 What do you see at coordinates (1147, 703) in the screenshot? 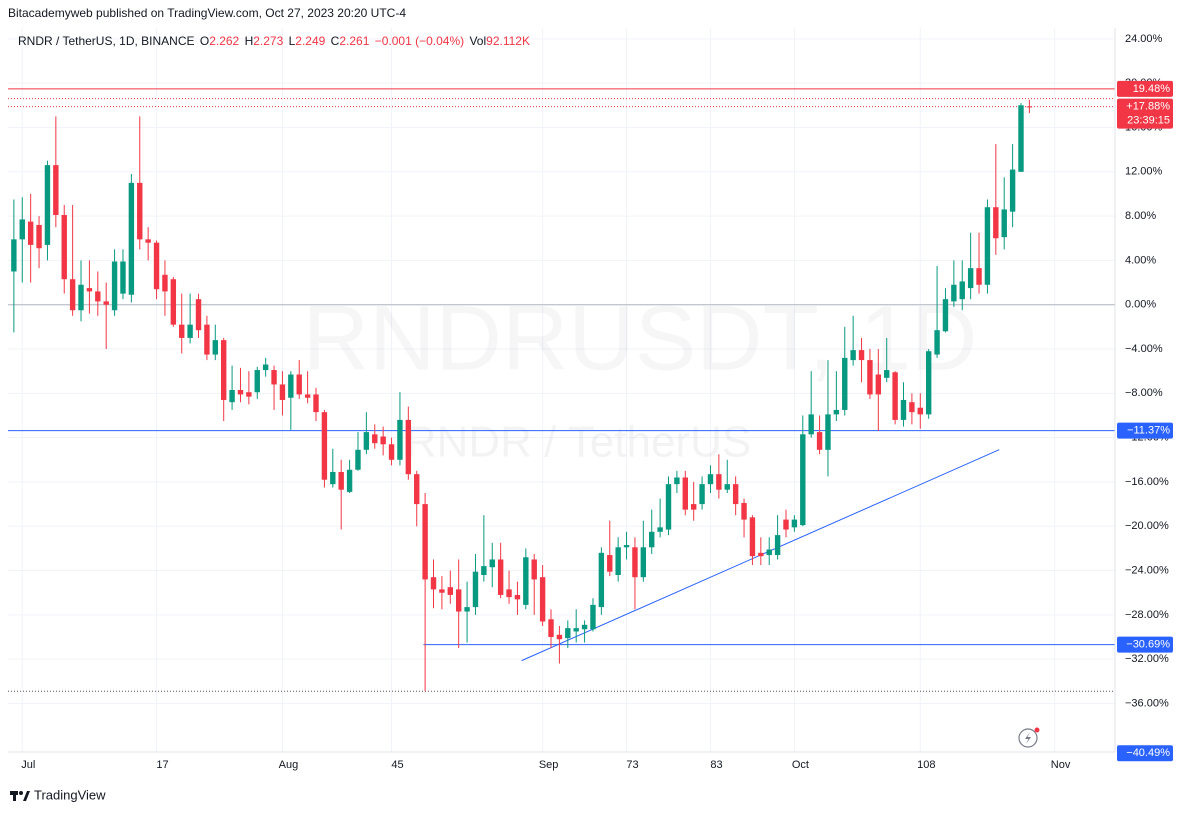
I see `y-tick-label: −36.00%` at bounding box center [1147, 703].